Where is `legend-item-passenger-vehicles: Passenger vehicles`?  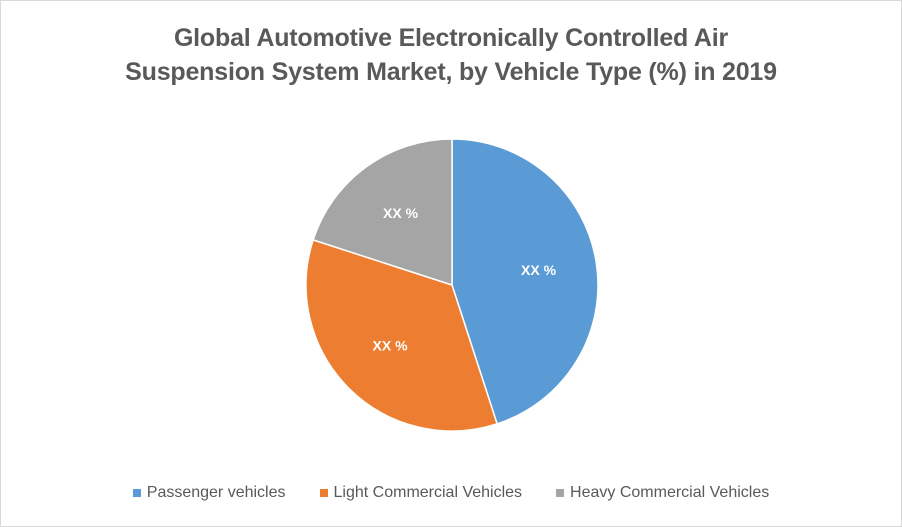
legend-item-passenger-vehicles: Passenger vehicles is located at coordinates (209, 493).